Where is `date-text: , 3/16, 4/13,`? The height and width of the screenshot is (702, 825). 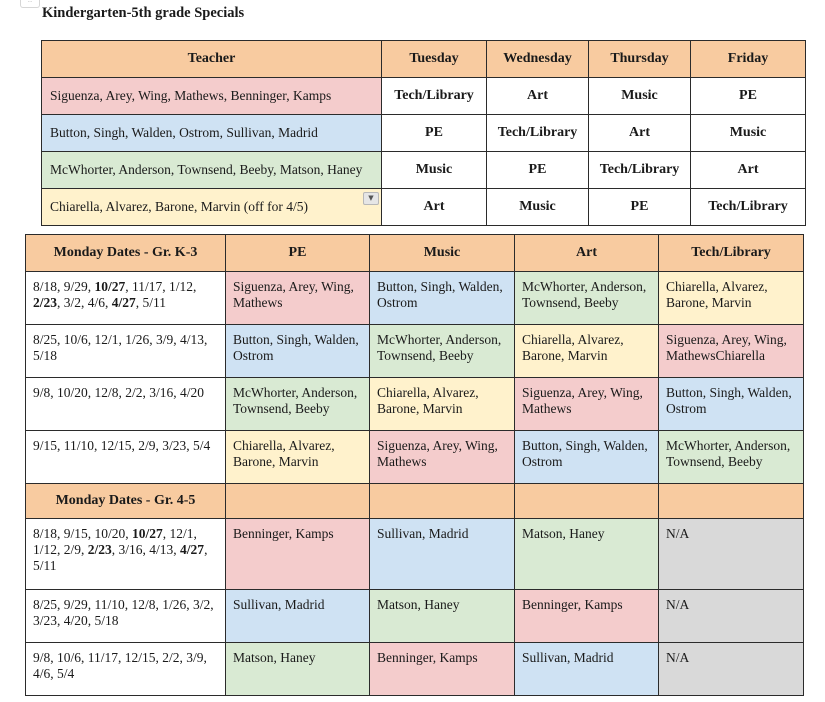 date-text: , 3/16, 4/13, is located at coordinates (146, 549).